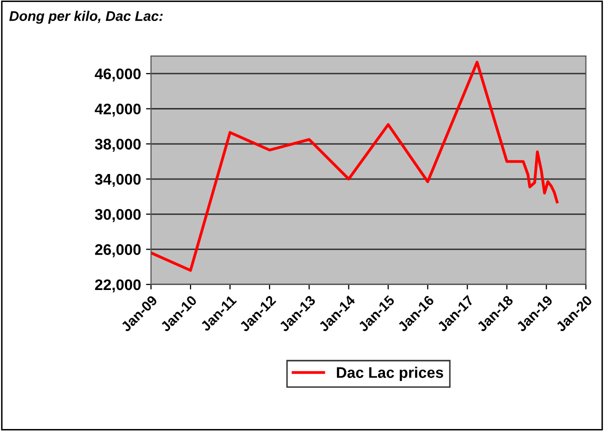 The image size is (604, 431). I want to click on legend-label: Dac Lac prices, so click(390, 373).